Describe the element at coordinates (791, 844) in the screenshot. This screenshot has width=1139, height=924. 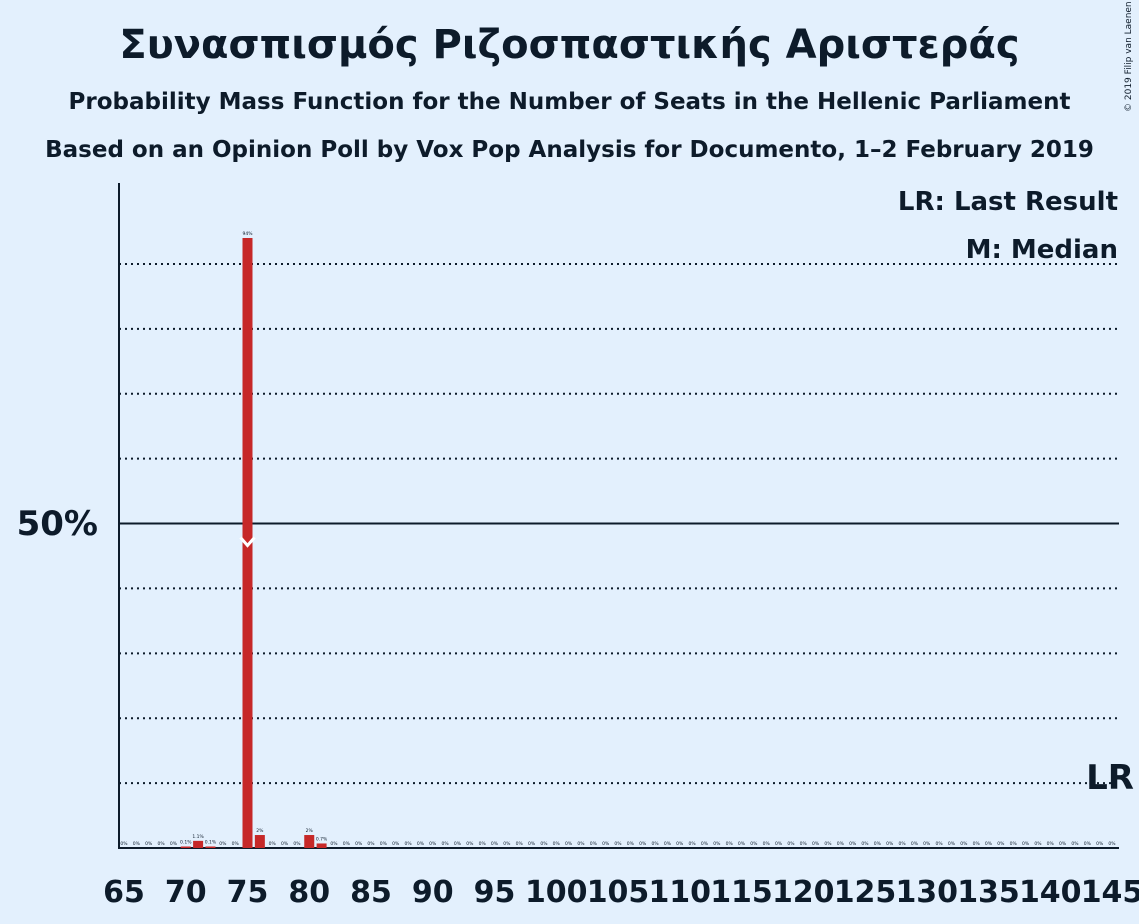
I see `value-label-119: 0%` at that location.